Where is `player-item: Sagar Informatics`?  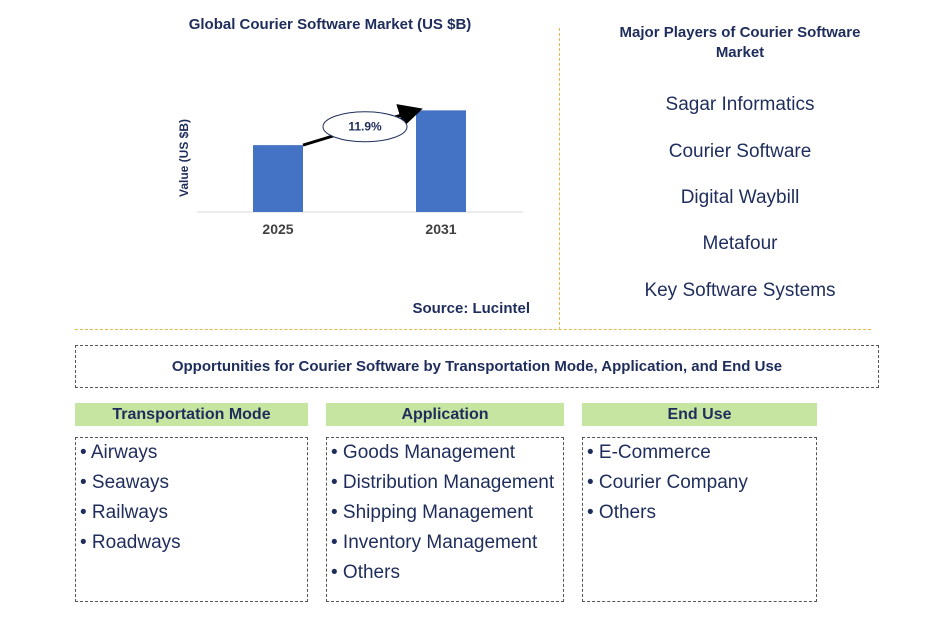 player-item: Sagar Informatics is located at coordinates (740, 104).